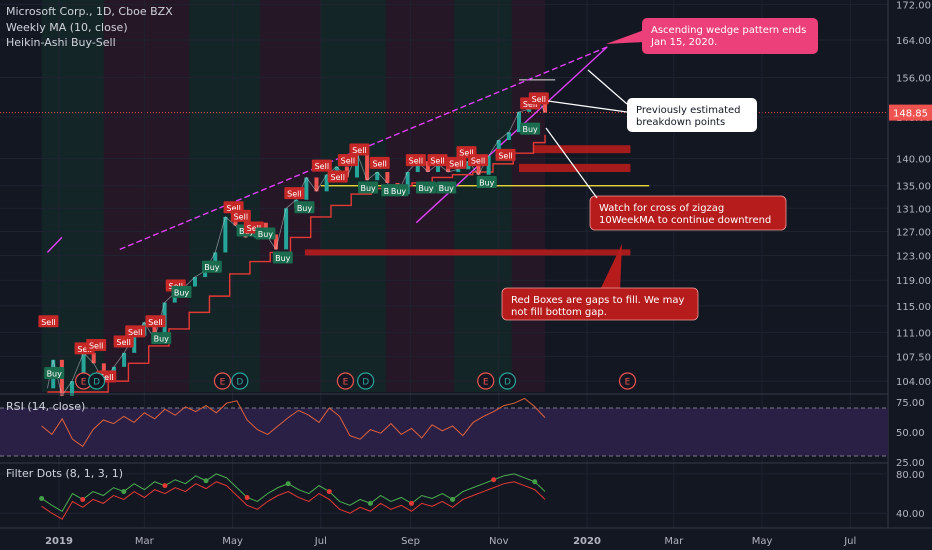 The width and height of the screenshot is (932, 550). What do you see at coordinates (597, 300) in the screenshot?
I see `callout-text: Red Boxes are gaps to fill. We may` at bounding box center [597, 300].